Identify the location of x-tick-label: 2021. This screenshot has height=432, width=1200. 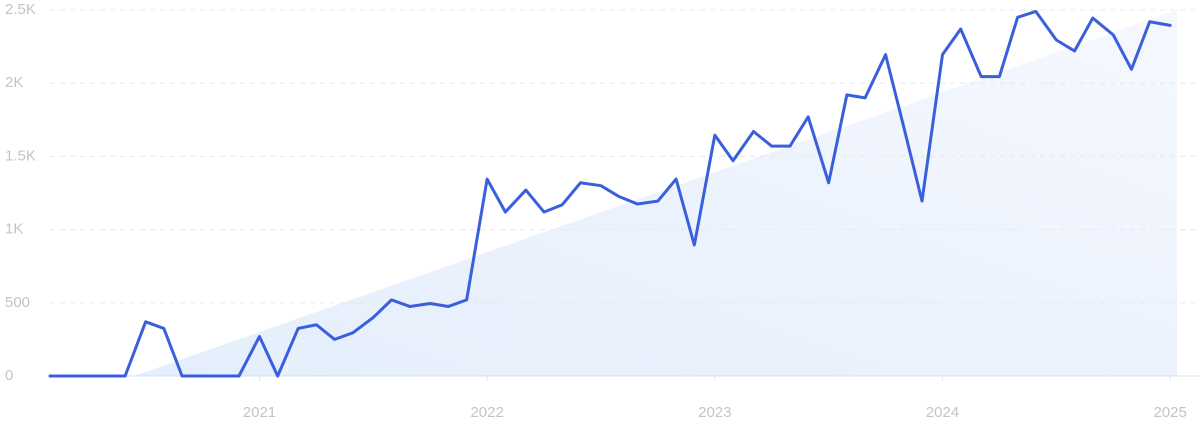
(259, 412).